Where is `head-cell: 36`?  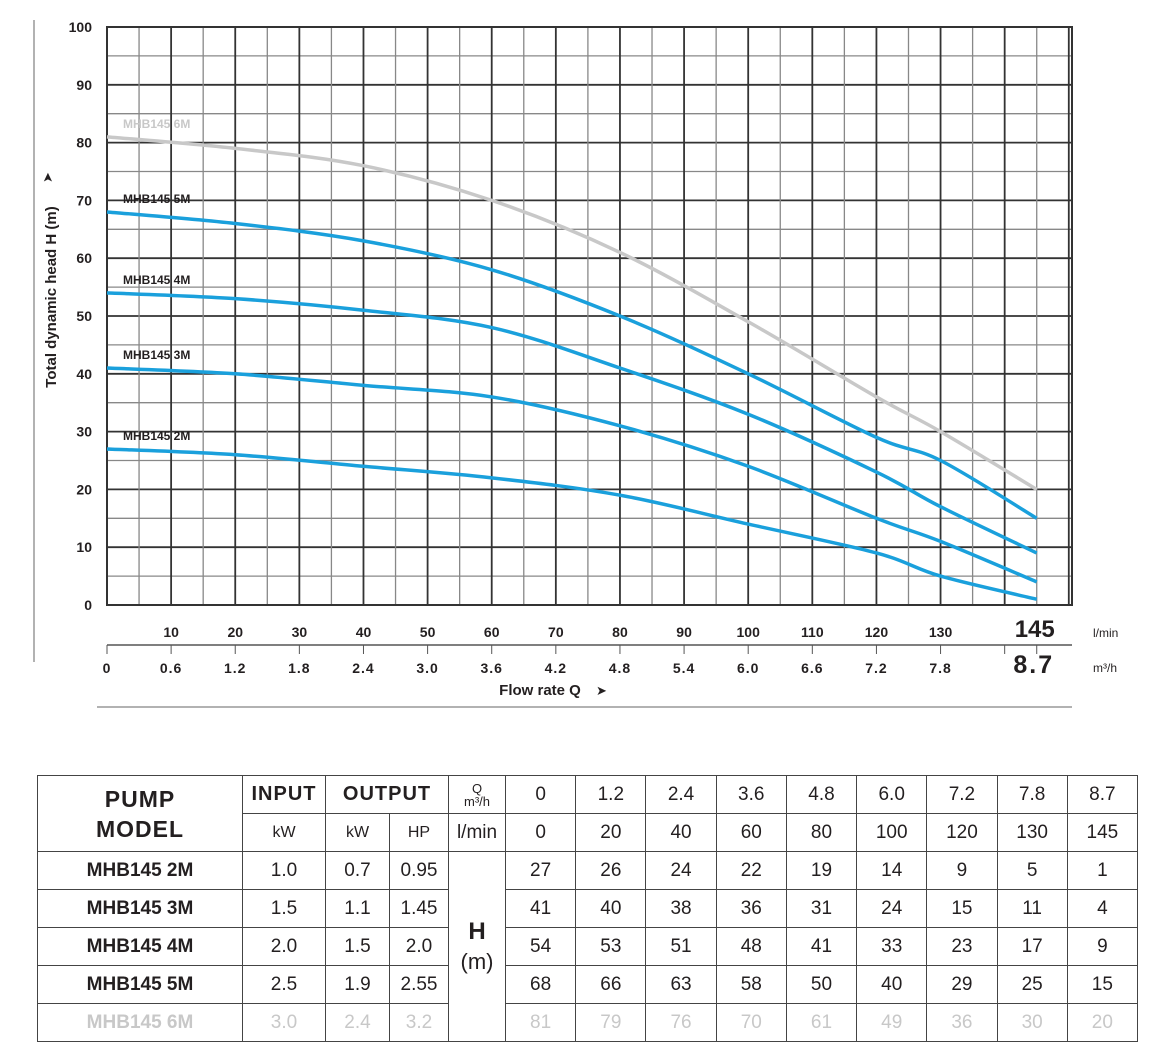 head-cell: 36 is located at coordinates (751, 908).